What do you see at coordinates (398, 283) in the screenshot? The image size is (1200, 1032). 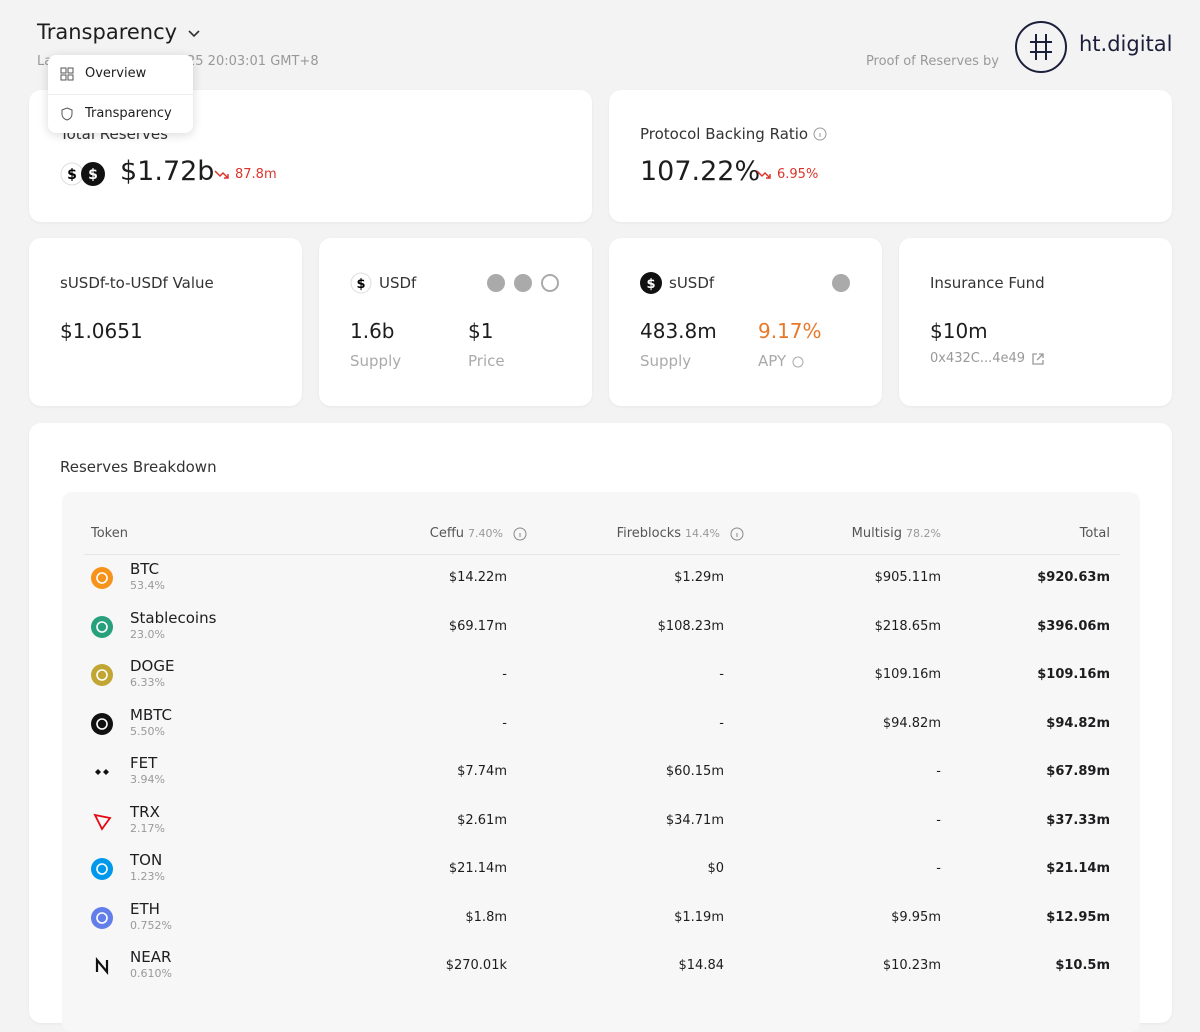 I see `card-label: USDf` at bounding box center [398, 283].